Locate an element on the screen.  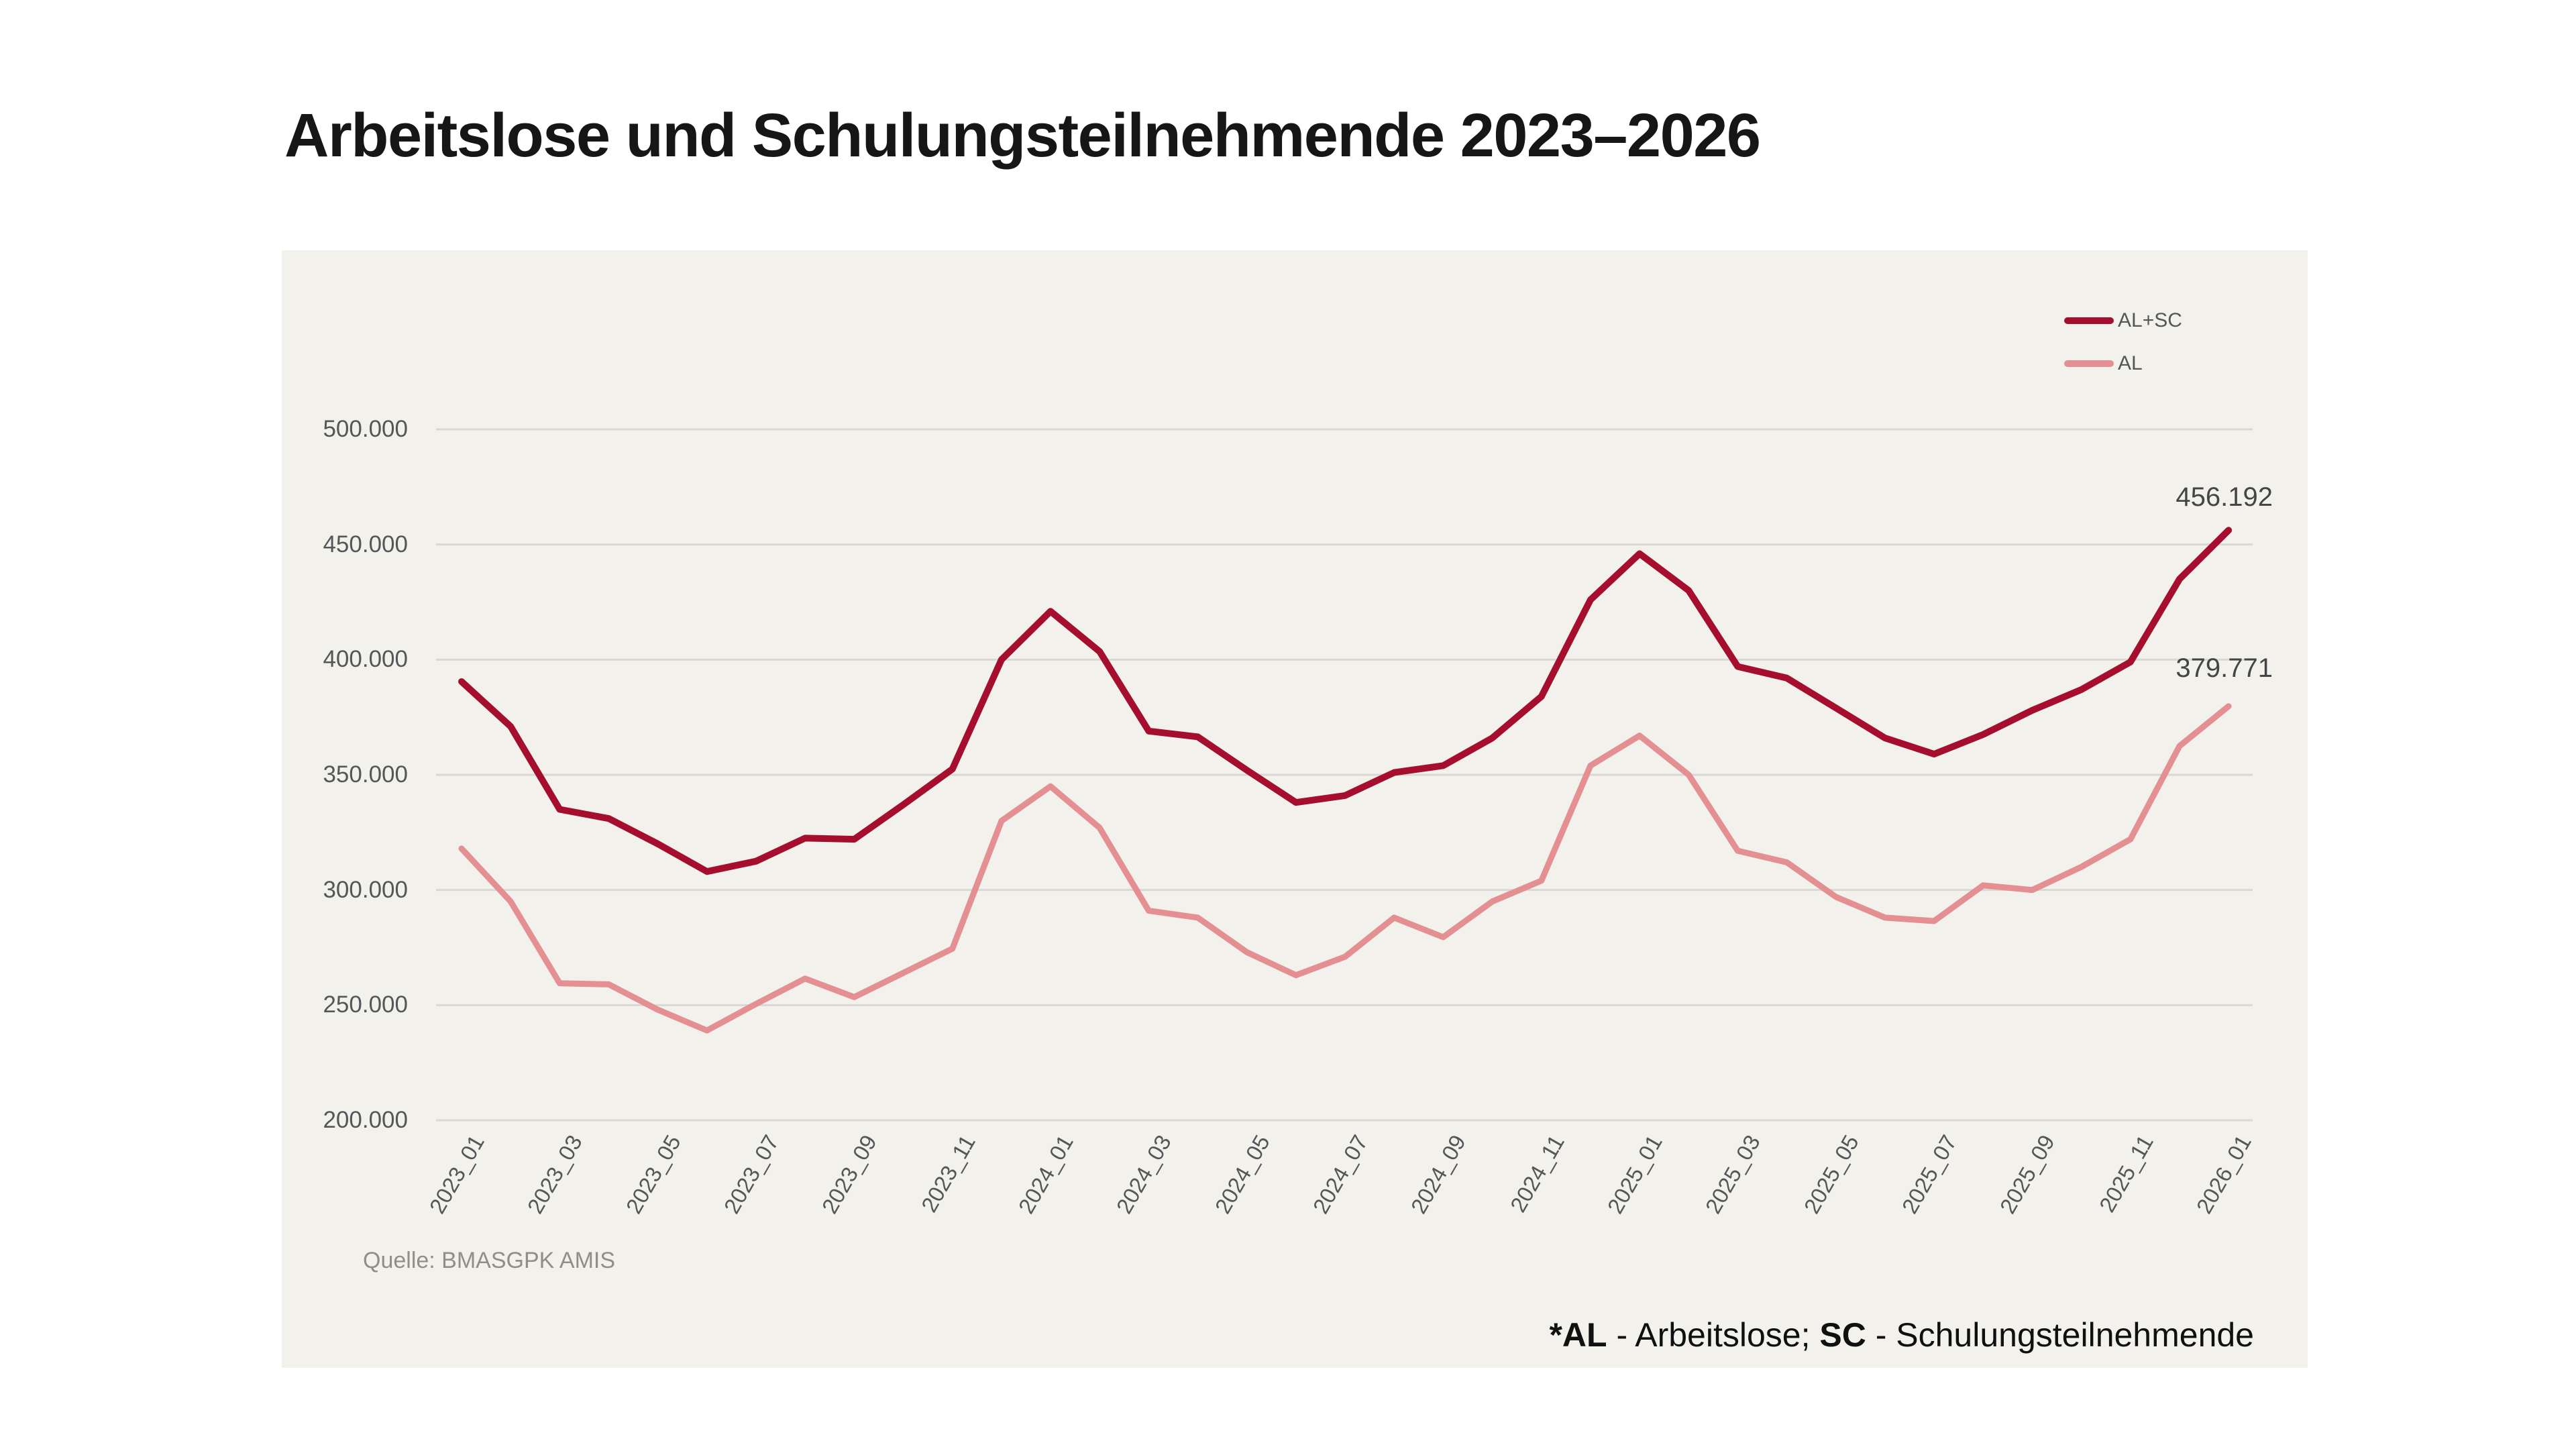
footnote-al-text: - Arbeitslose; is located at coordinates (1713, 1335).